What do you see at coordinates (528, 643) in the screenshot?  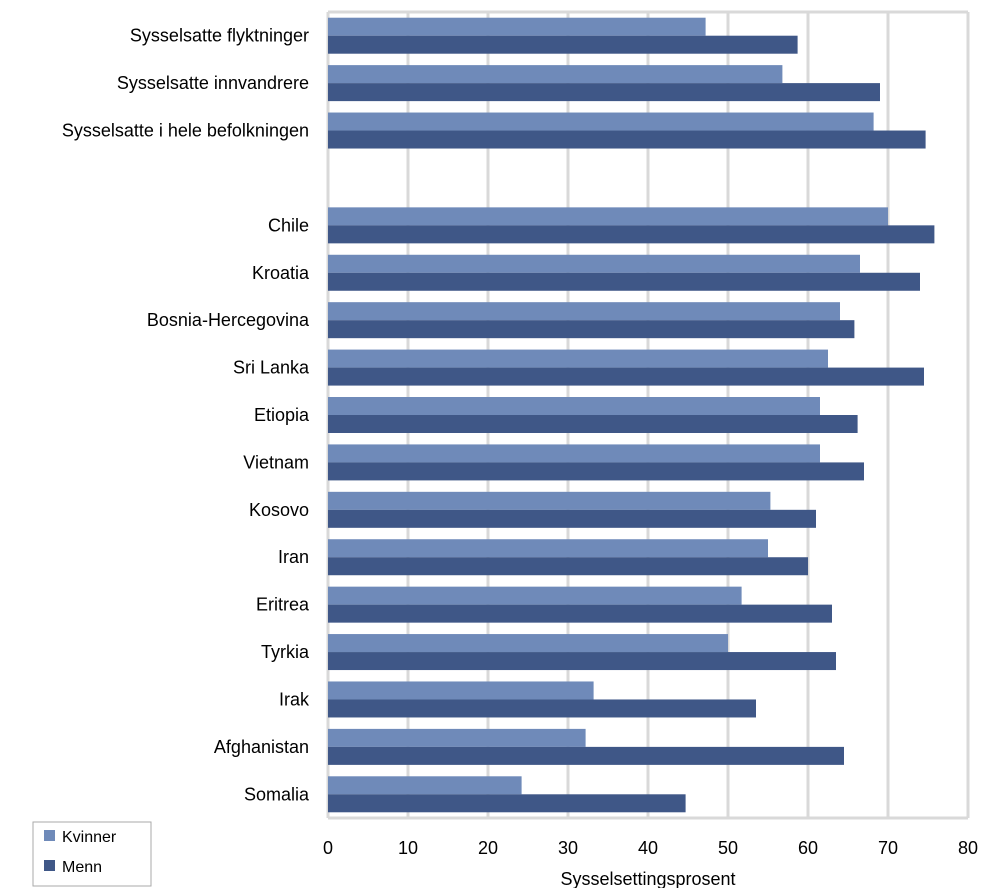 I see `bar-kvinner-tyrkia` at bounding box center [528, 643].